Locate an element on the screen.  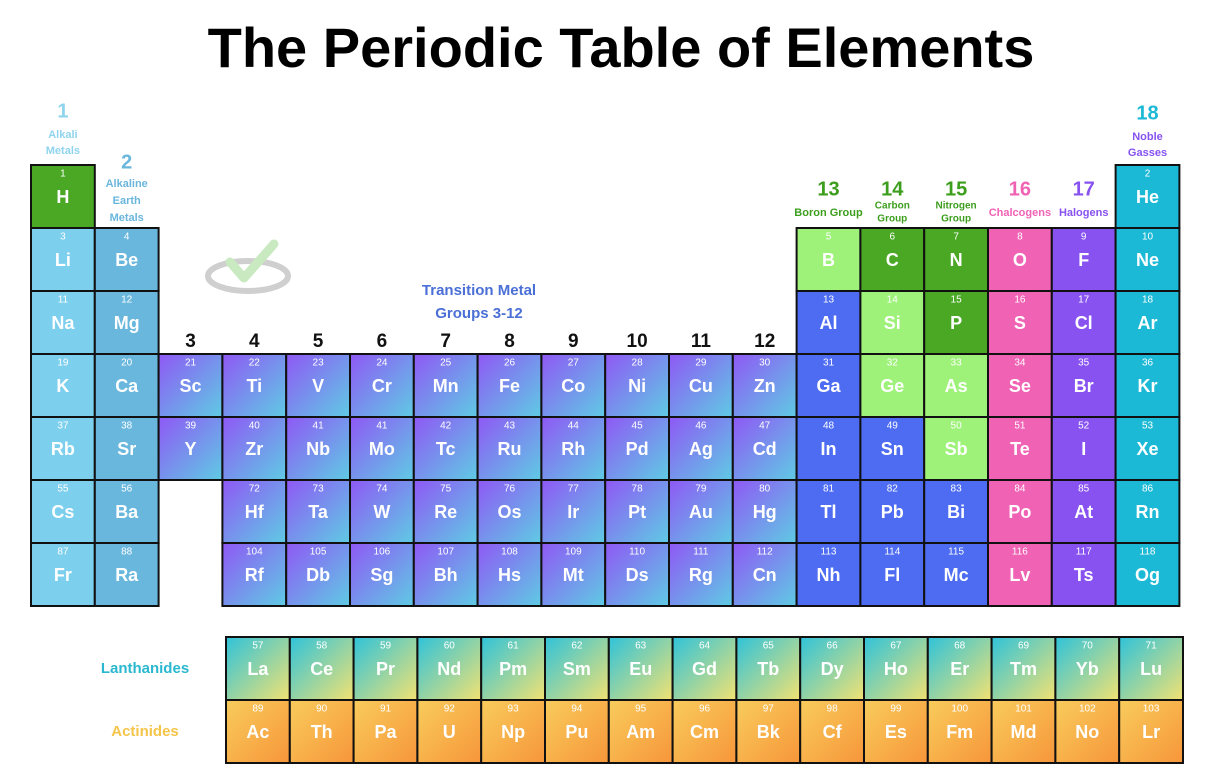
atomic-number: 77 is located at coordinates (574, 489).